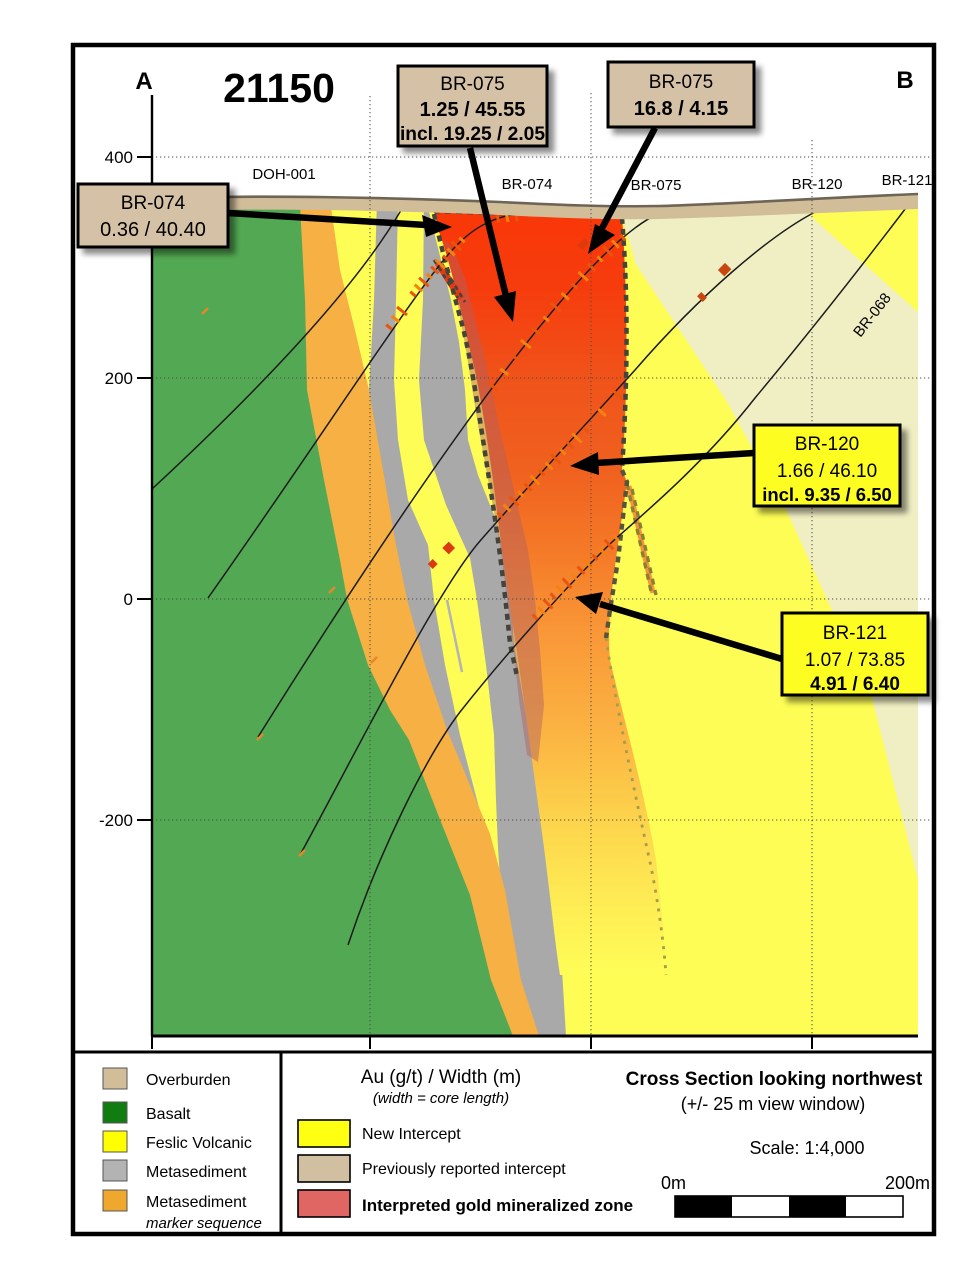 Image resolution: width=980 pixels, height=1268 pixels. What do you see at coordinates (188, 1080) in the screenshot?
I see `svg-text: Overburden` at bounding box center [188, 1080].